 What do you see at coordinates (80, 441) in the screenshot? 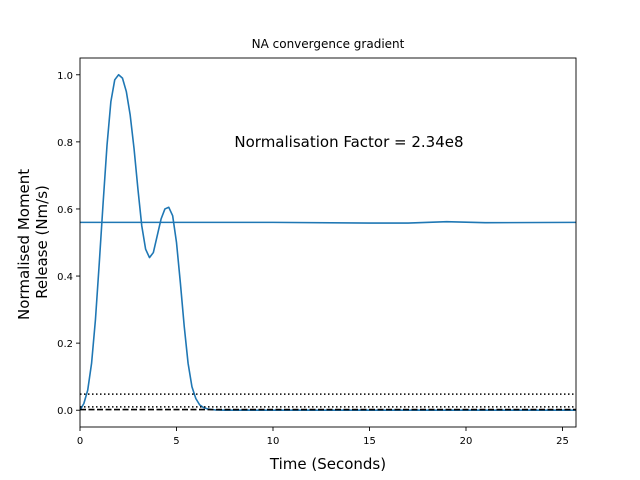
I see `x-tick-label: 0` at bounding box center [80, 441].